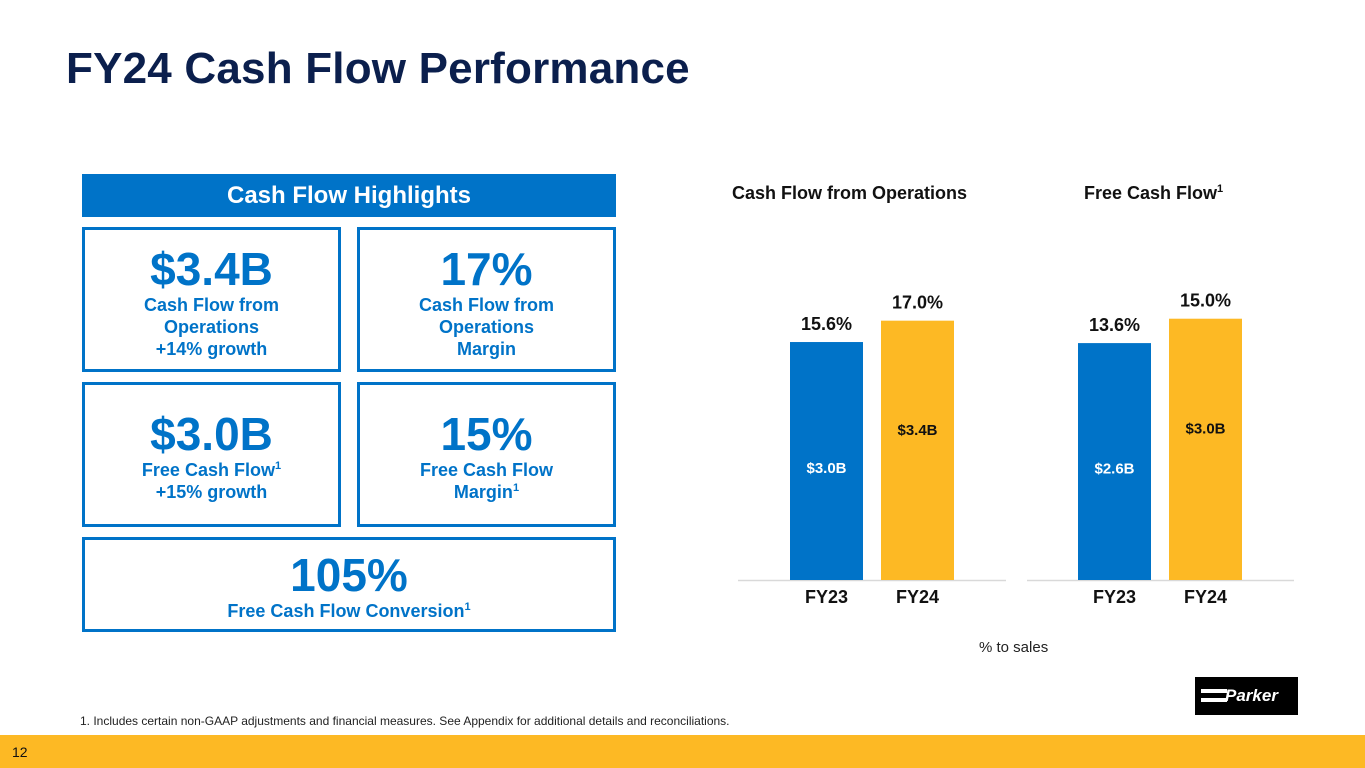 The image size is (1365, 768). Describe the element at coordinates (378, 68) in the screenshot. I see `page-title: FY24 Cash Flow Performance` at that location.